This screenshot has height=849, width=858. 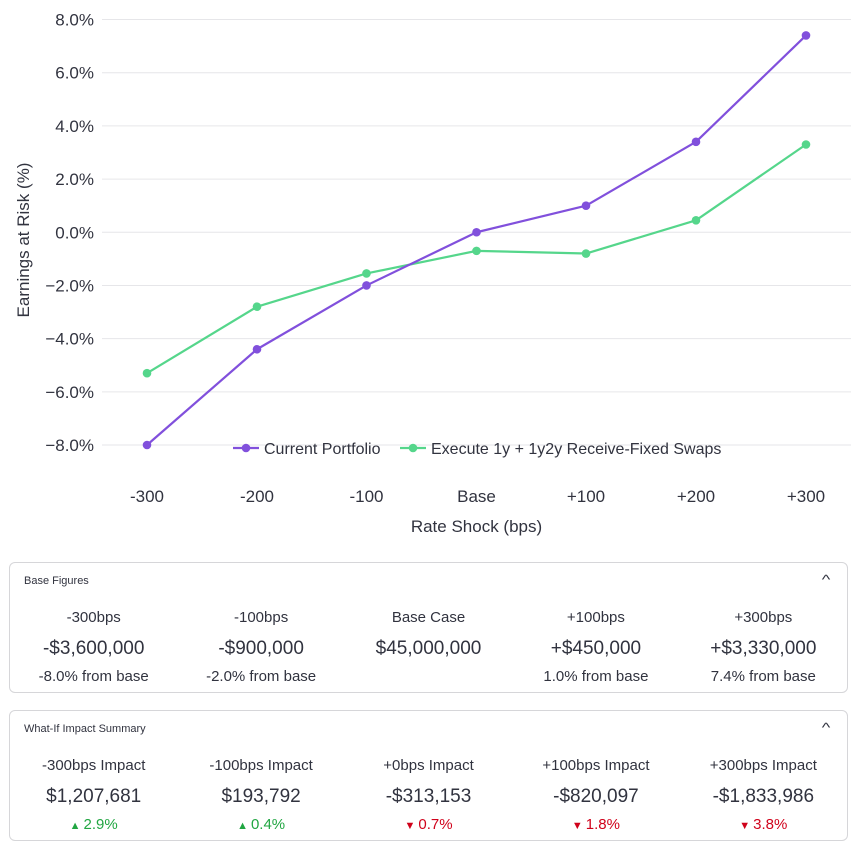 What do you see at coordinates (74, 232) in the screenshot?
I see `y-tick-label: 0.0%` at bounding box center [74, 232].